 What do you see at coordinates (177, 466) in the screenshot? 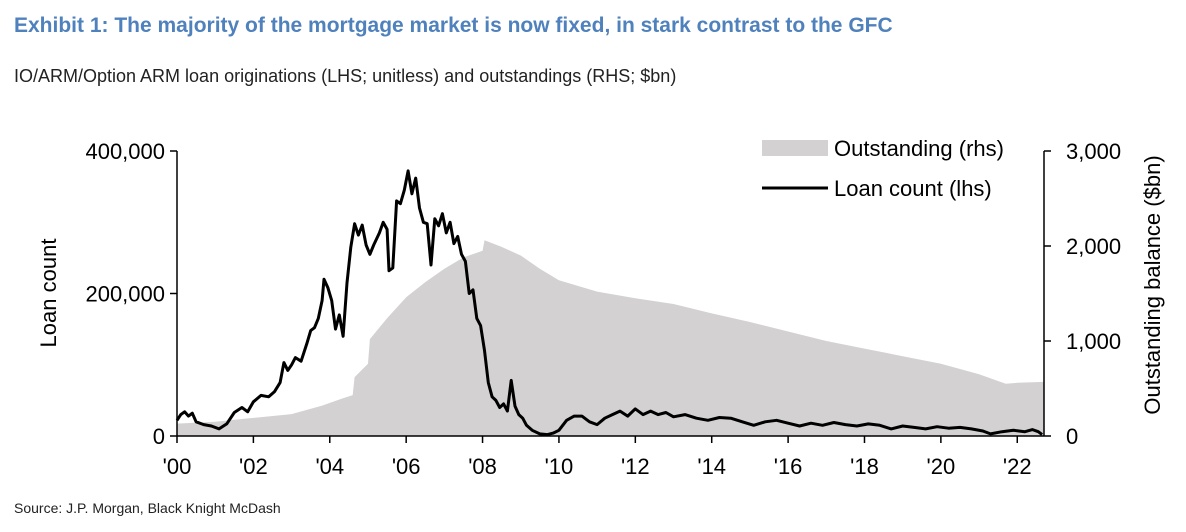
I see `x-tick-label: '00` at bounding box center [177, 466].